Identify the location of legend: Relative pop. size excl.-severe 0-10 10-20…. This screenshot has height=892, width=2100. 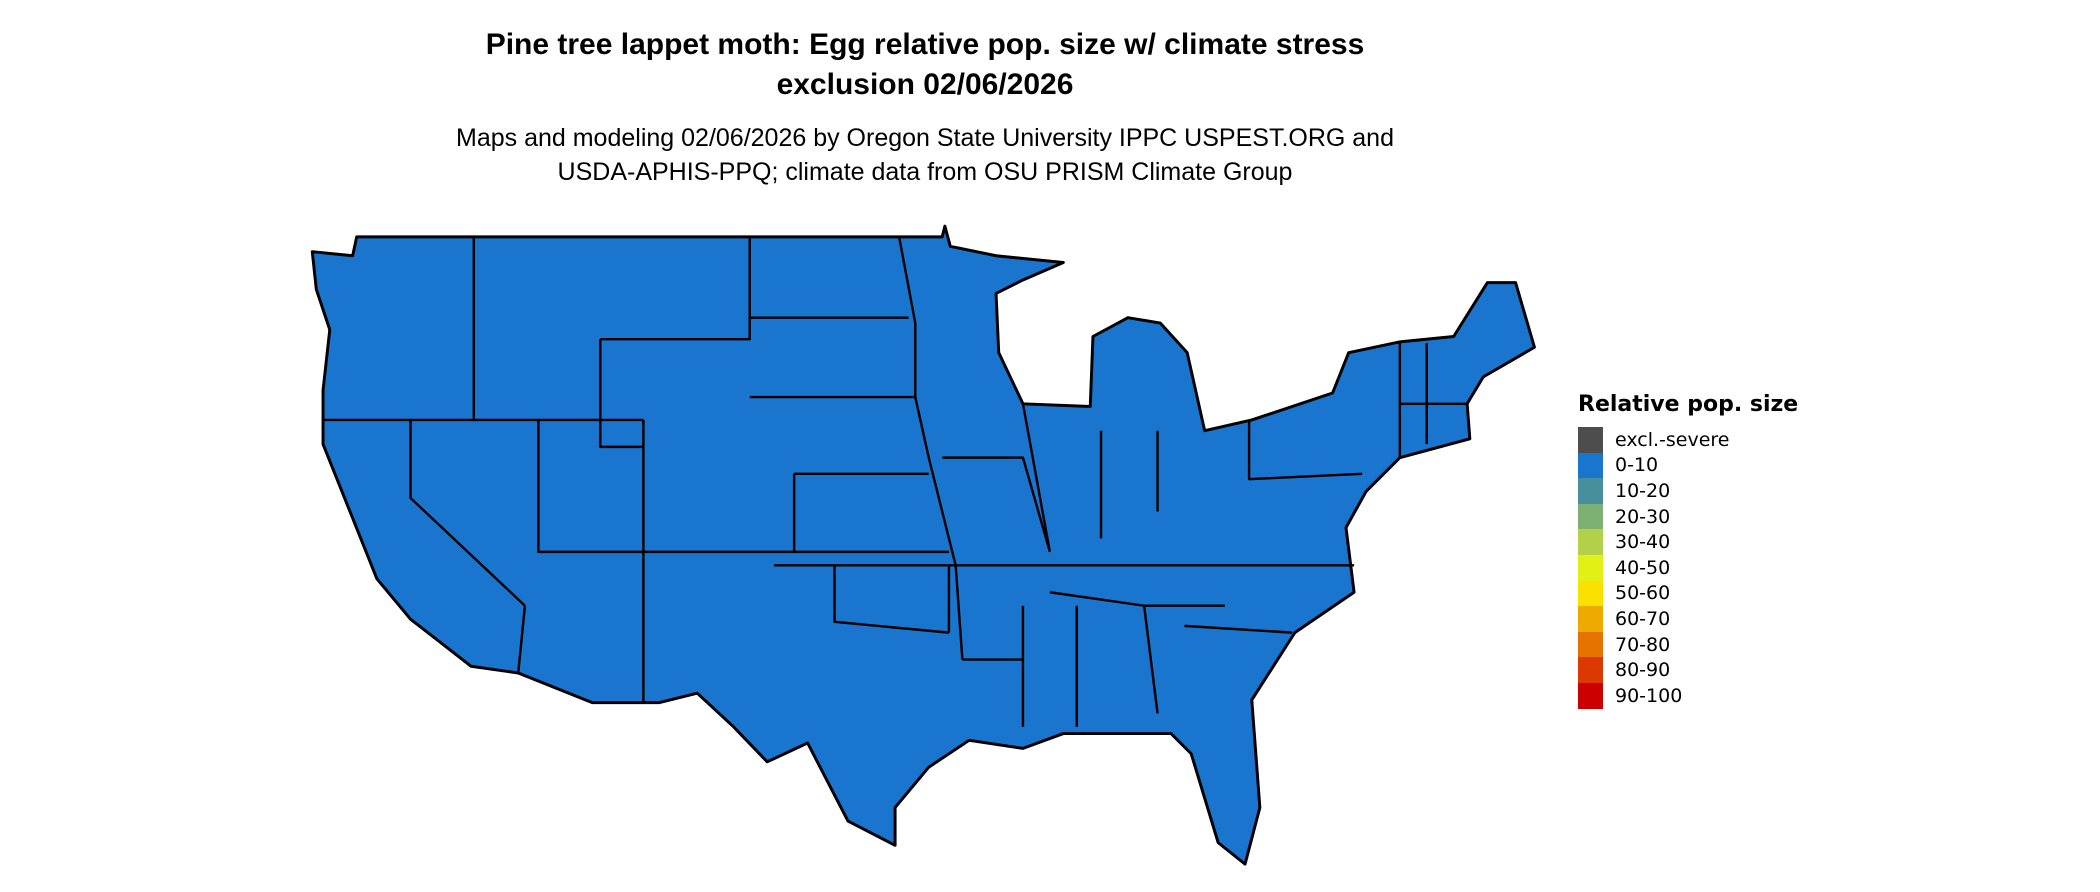
(1688, 550).